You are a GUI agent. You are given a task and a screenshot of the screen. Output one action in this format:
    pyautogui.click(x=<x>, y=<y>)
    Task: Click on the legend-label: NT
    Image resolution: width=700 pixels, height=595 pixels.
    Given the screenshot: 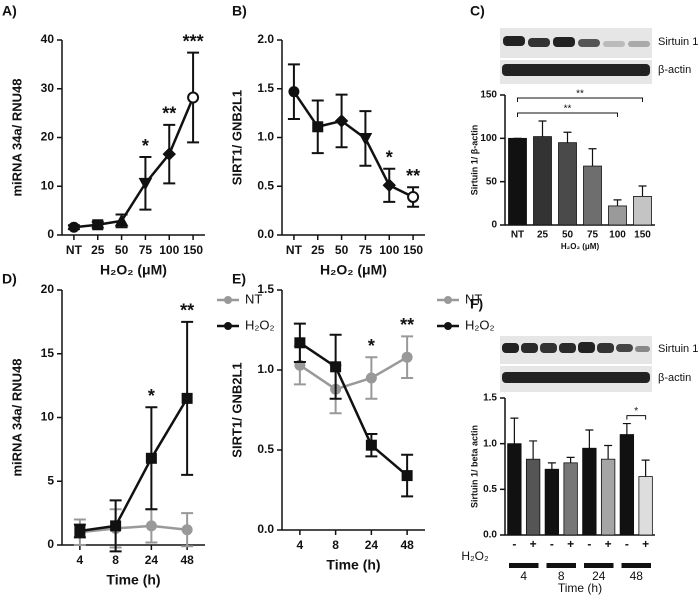 What is the action you would take?
    pyautogui.click(x=253, y=298)
    